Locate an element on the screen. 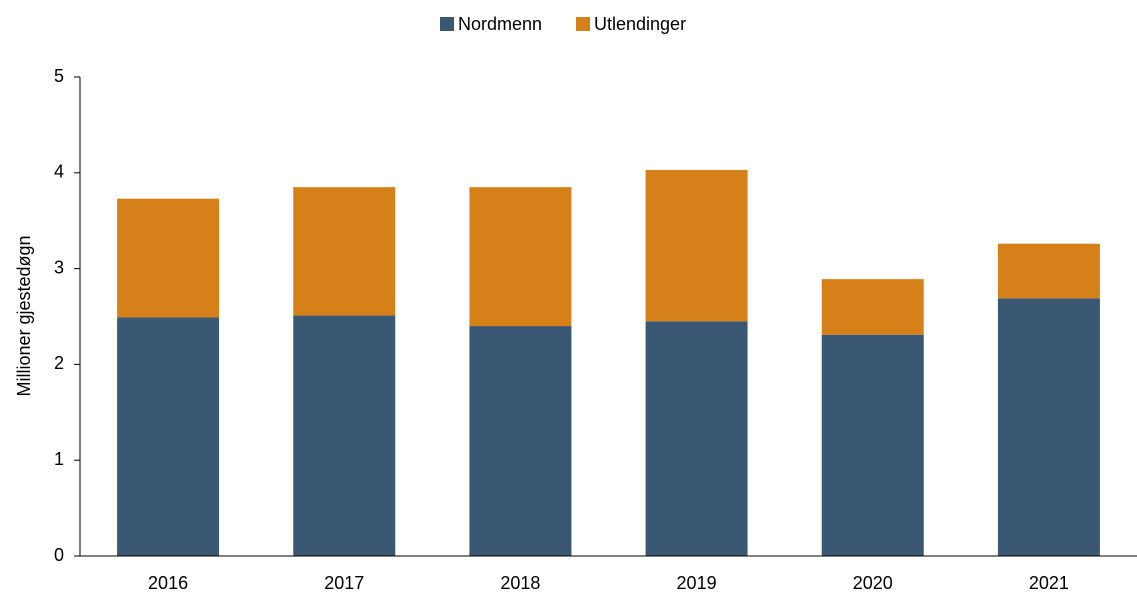 The width and height of the screenshot is (1137, 596). x-tick-label: 2021 is located at coordinates (1049, 583).